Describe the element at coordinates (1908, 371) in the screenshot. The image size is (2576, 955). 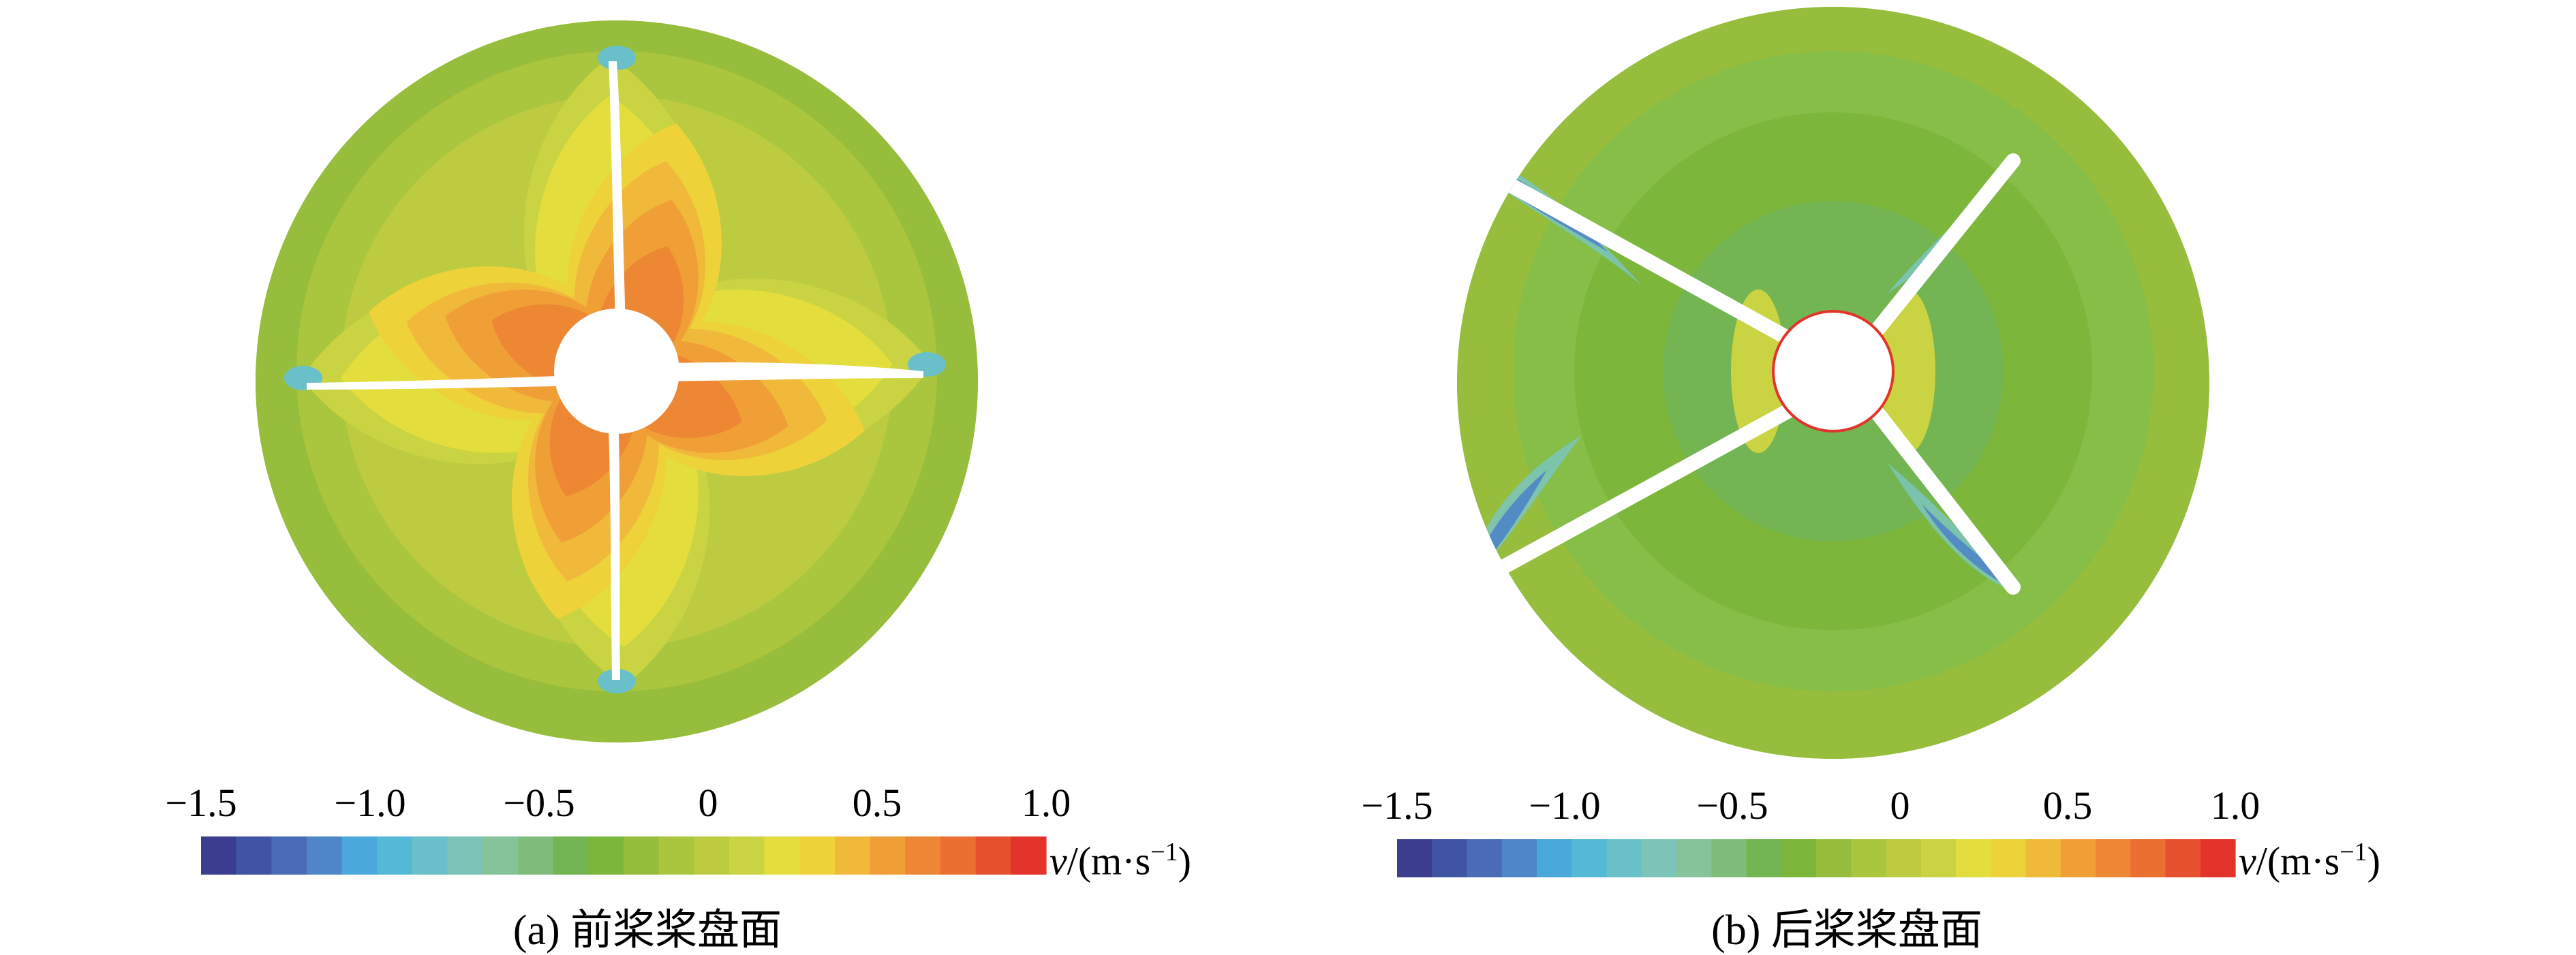
I see `contour-band` at that location.